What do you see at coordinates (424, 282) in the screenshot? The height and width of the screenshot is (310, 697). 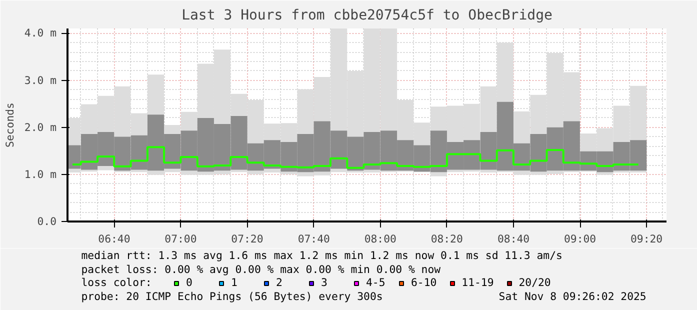 I see `legend-label: 6-10` at bounding box center [424, 282].